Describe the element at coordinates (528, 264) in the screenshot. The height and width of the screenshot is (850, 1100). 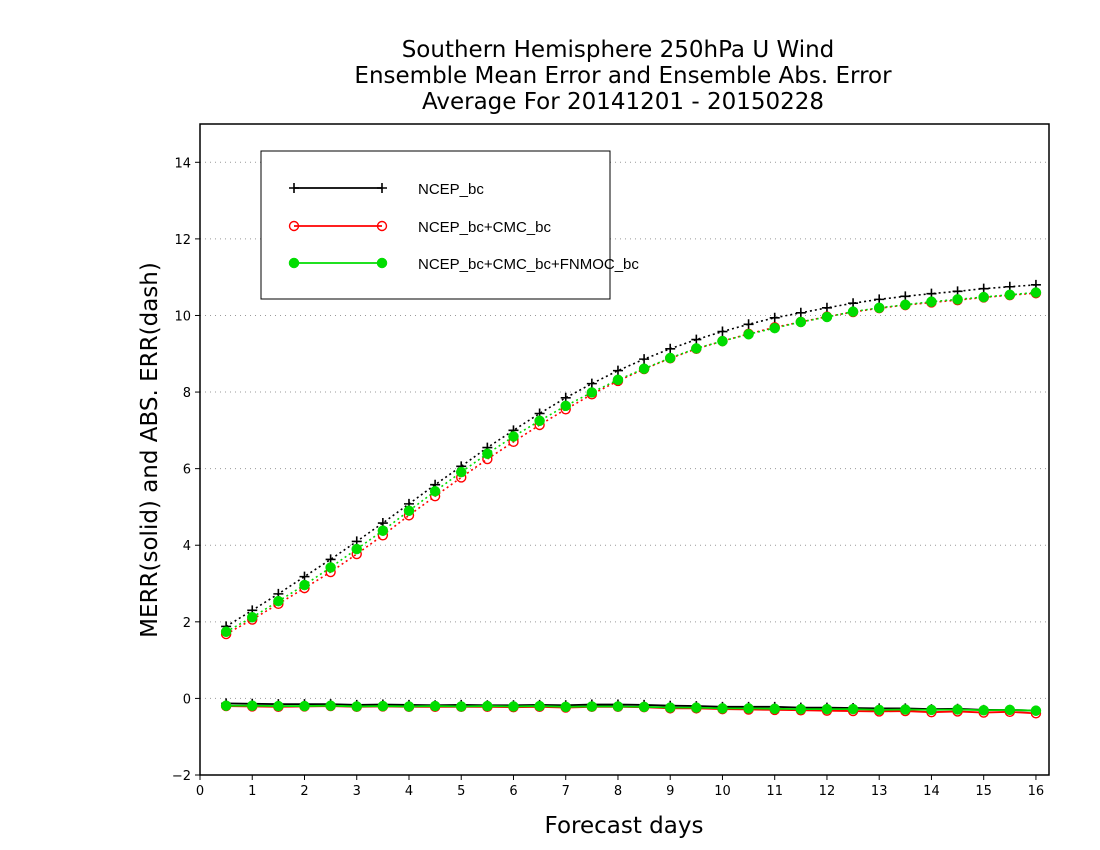
I see `legend-label: NCEP_bc+CMC_bc+FNMOC_bc` at that location.